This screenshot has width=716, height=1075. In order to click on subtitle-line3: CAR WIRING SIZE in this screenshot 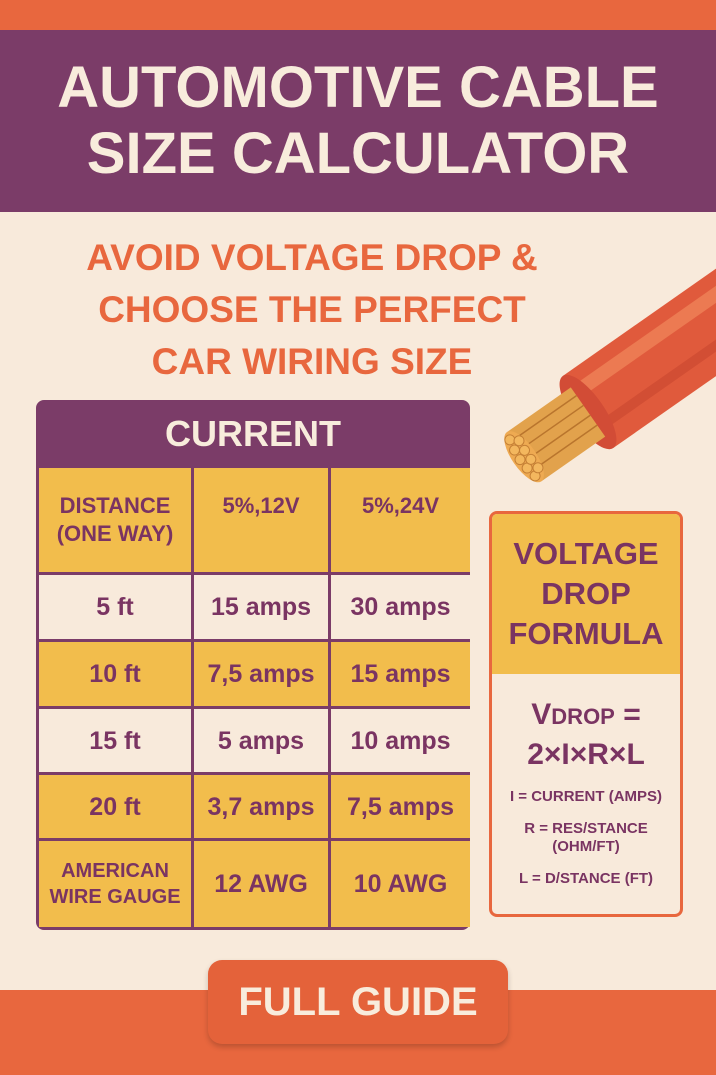, I will do `click(312, 361)`.